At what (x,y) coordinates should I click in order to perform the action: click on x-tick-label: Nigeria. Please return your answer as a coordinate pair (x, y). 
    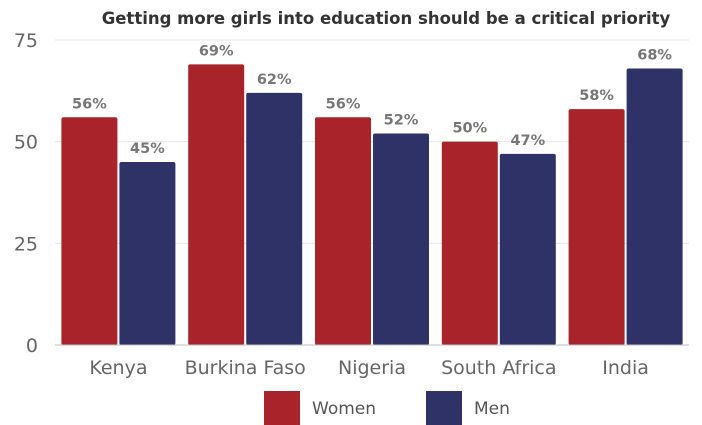
    Looking at the image, I should click on (372, 368).